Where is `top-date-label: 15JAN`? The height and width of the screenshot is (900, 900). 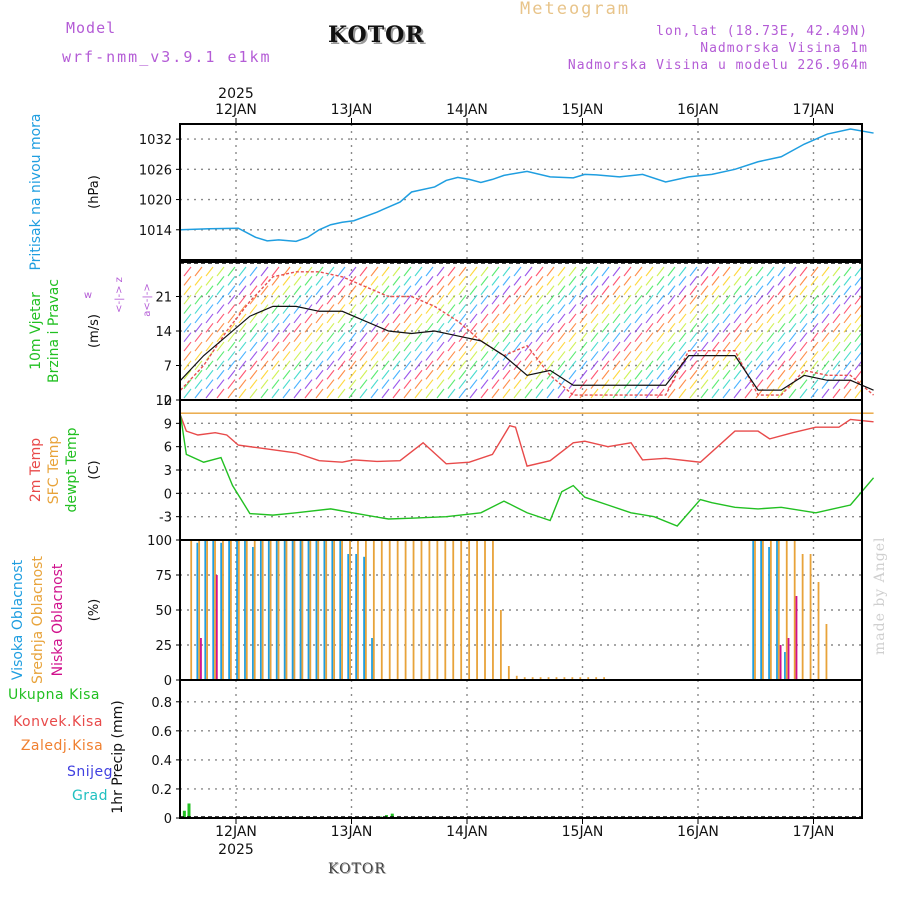
top-date-label: 15JAN is located at coordinates (583, 110).